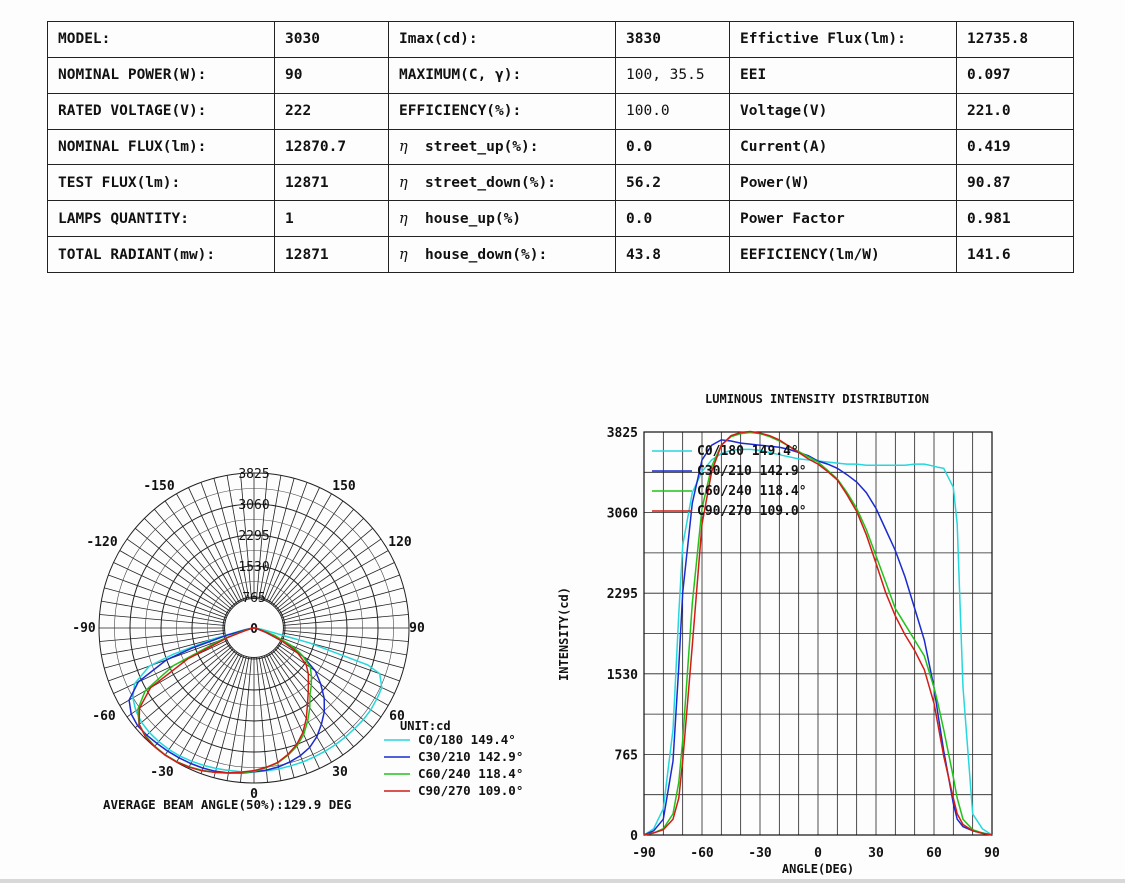 This screenshot has height=883, width=1125. What do you see at coordinates (622, 433) in the screenshot?
I see `y-tick-label: 3825` at bounding box center [622, 433].